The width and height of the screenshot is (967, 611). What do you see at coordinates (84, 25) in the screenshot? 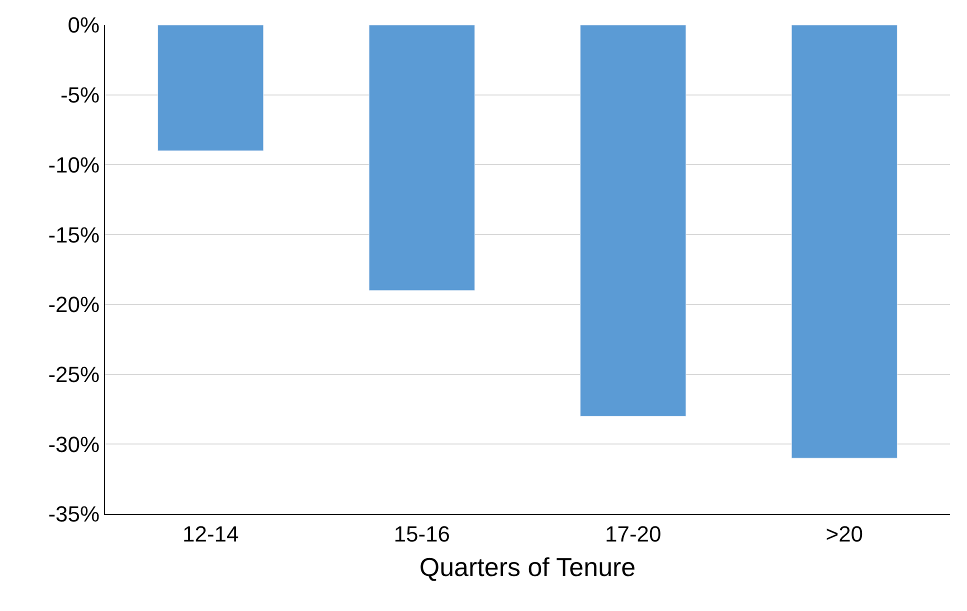
I see `y-tick-label: 0%` at bounding box center [84, 25].